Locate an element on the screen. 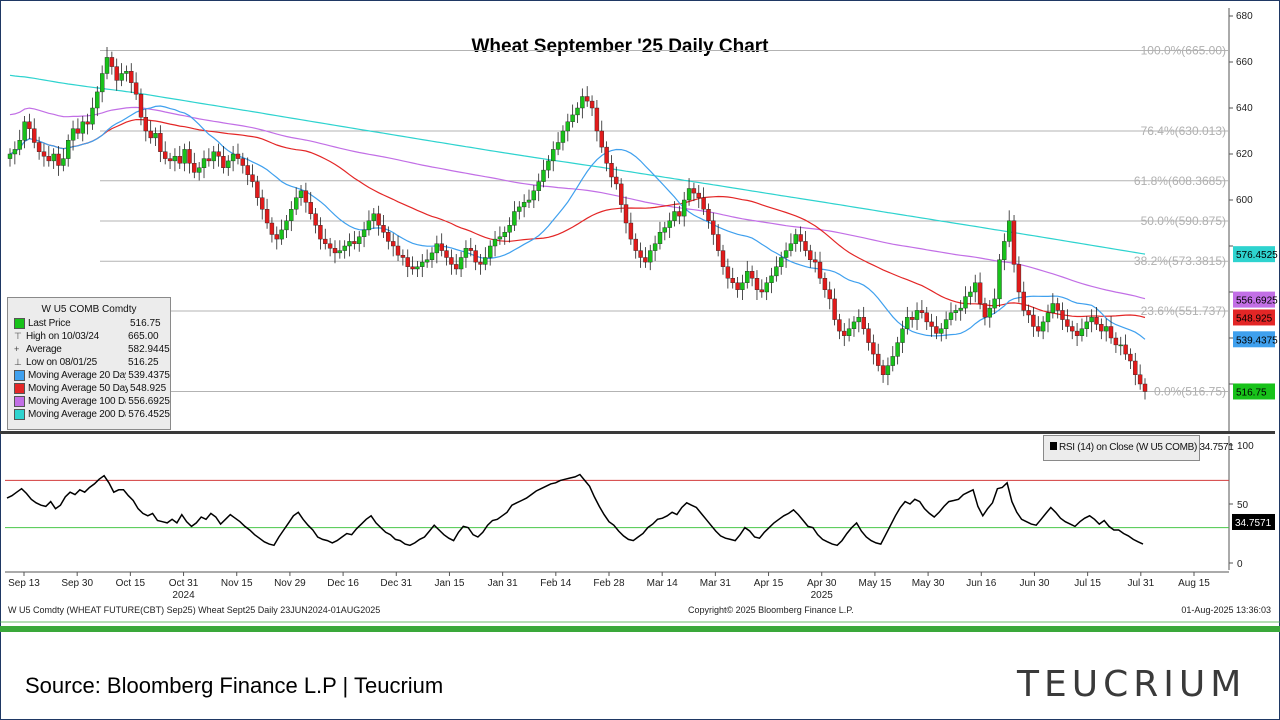  legend-label: Moving Average 50 Day is located at coordinates (78, 388).